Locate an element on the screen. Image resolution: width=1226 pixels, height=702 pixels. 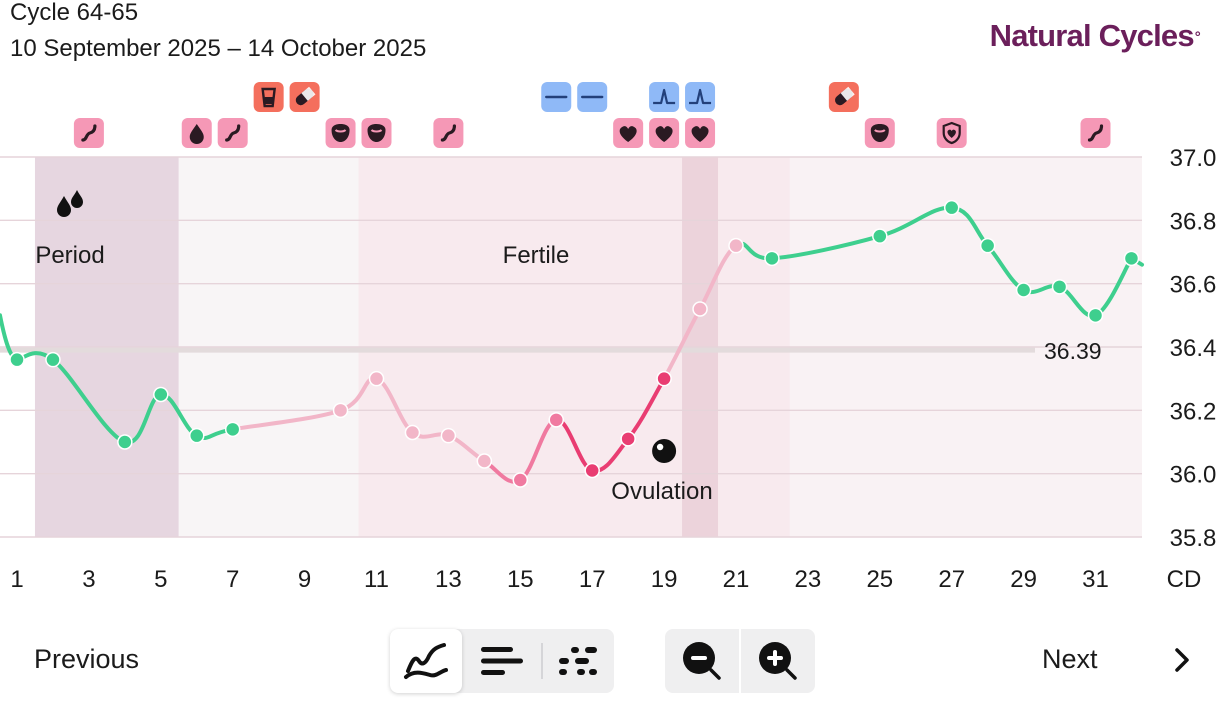
brand-logo: Natural Cycles° is located at coordinates (1095, 36).